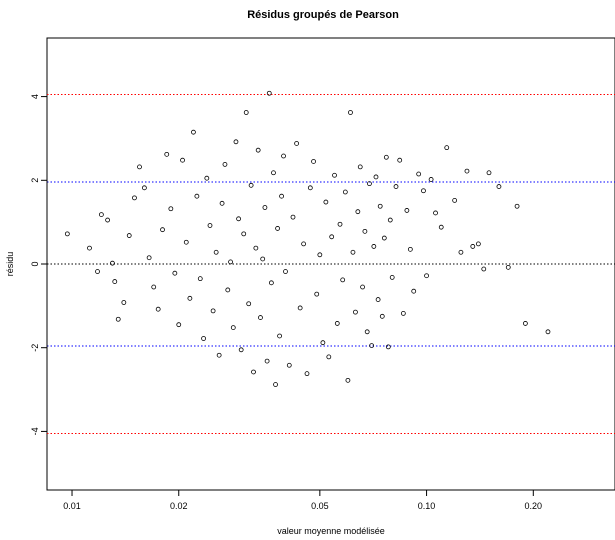  Describe the element at coordinates (35, 180) in the screenshot. I see `y-tick-label-3: 2` at that location.